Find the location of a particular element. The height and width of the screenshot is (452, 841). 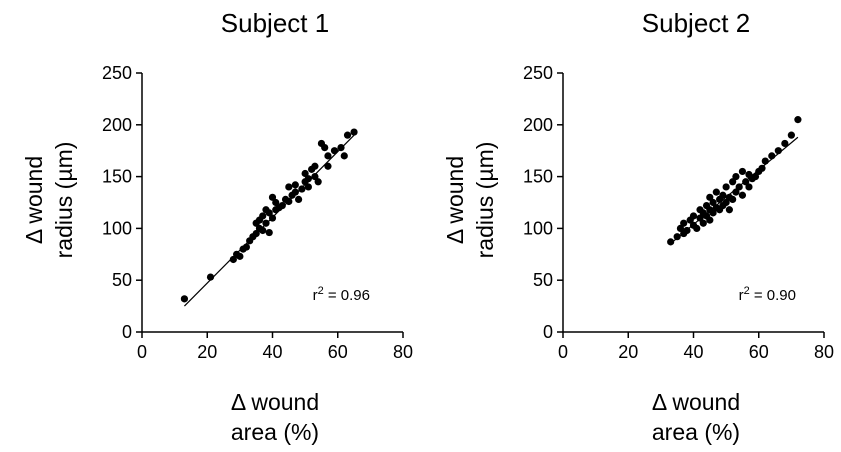

r-squared-annotation: r2 = 0.90 is located at coordinates (767, 294).